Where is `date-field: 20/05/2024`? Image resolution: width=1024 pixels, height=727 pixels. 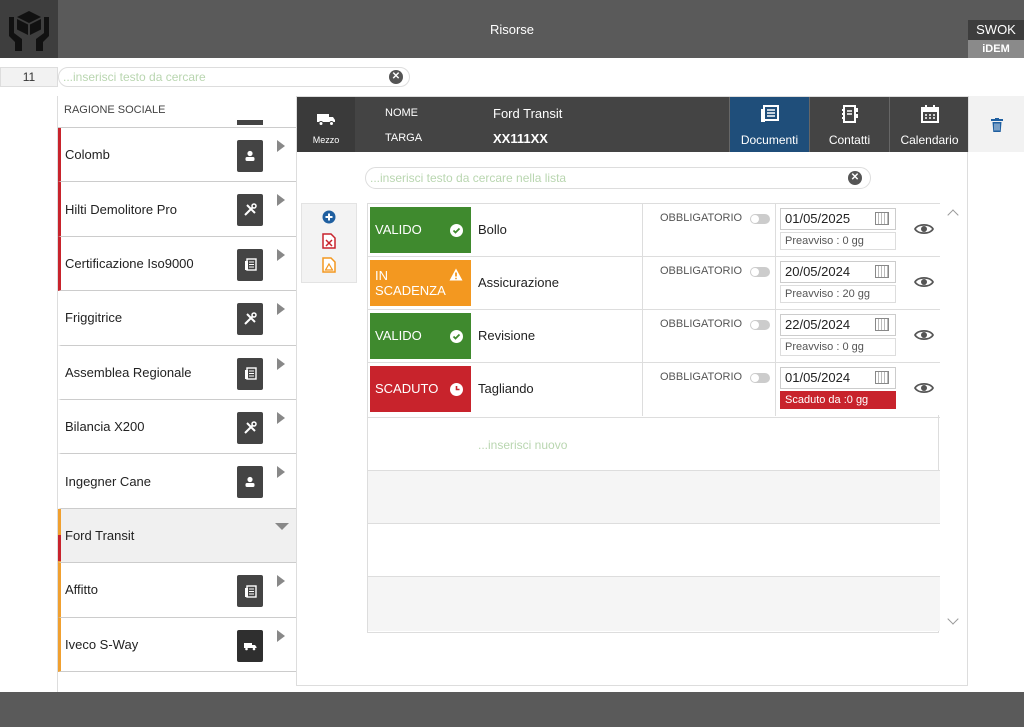
date-field: 20/05/2024 is located at coordinates (838, 272).